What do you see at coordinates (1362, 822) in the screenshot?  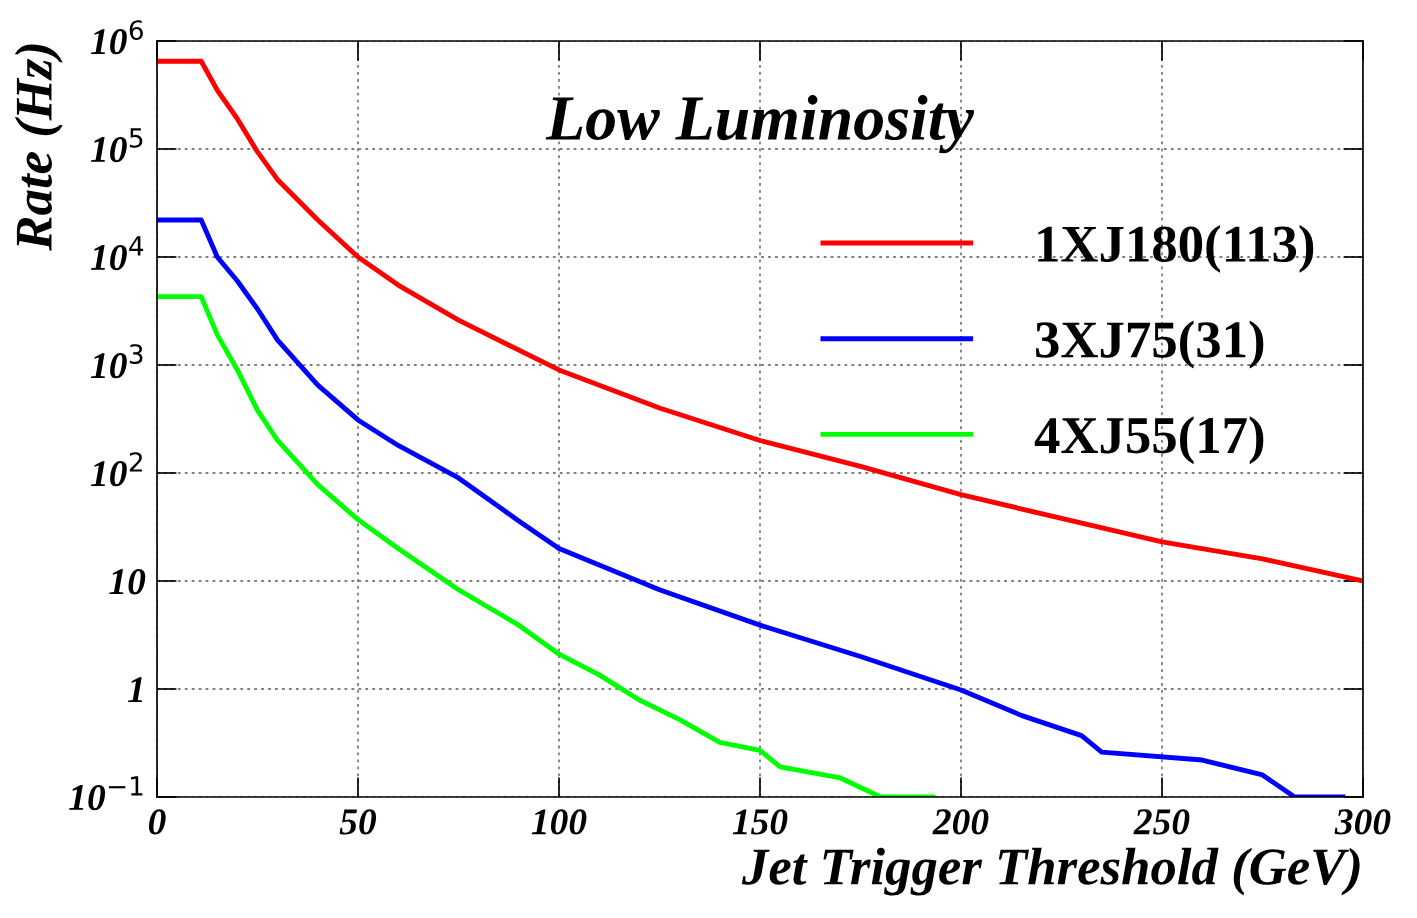 I see `x-tick-label: 300` at bounding box center [1362, 822].